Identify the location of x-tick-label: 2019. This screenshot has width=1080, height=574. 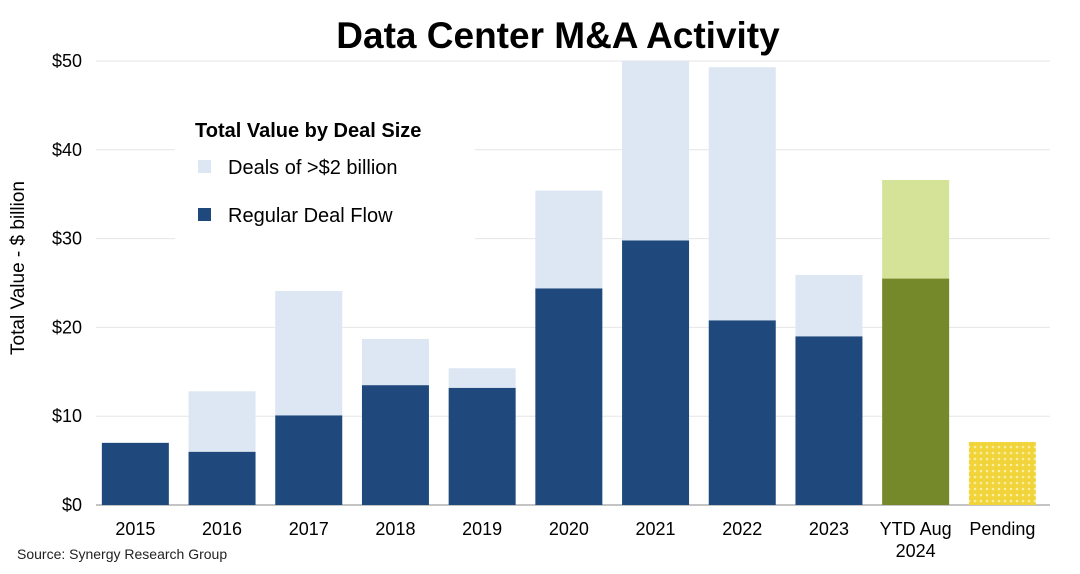
(482, 529).